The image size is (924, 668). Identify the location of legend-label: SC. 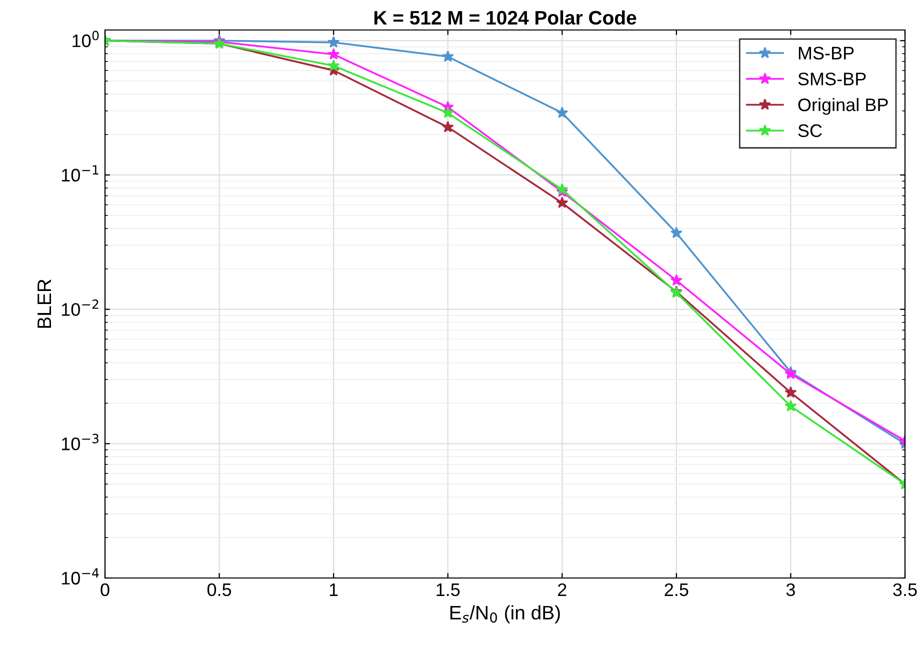
(810, 131).